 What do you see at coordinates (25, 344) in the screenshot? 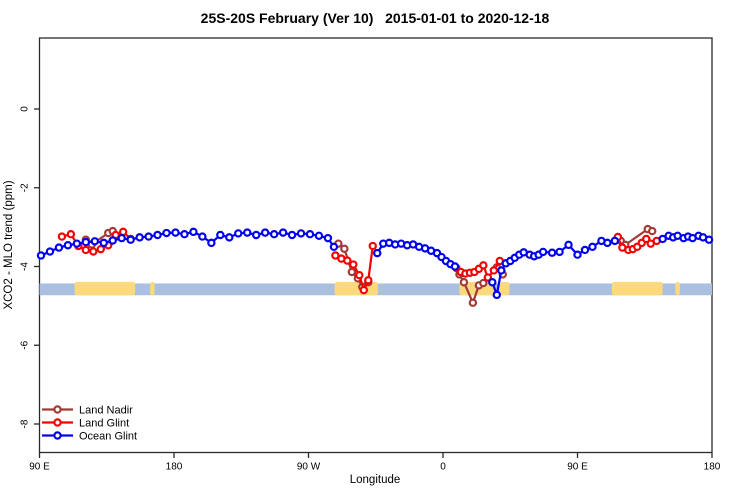
I see `y-tick-label: -6` at bounding box center [25, 344].